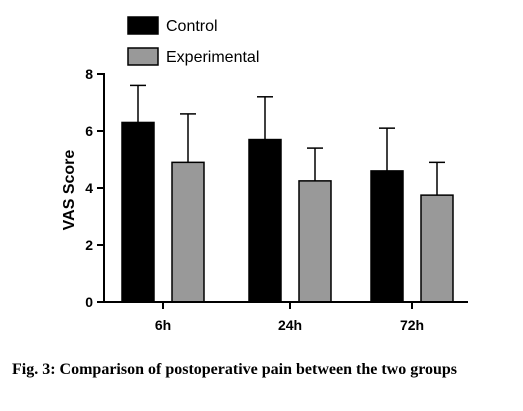 This screenshot has width=523, height=411. I want to click on legend-label-control: Control, so click(192, 26).